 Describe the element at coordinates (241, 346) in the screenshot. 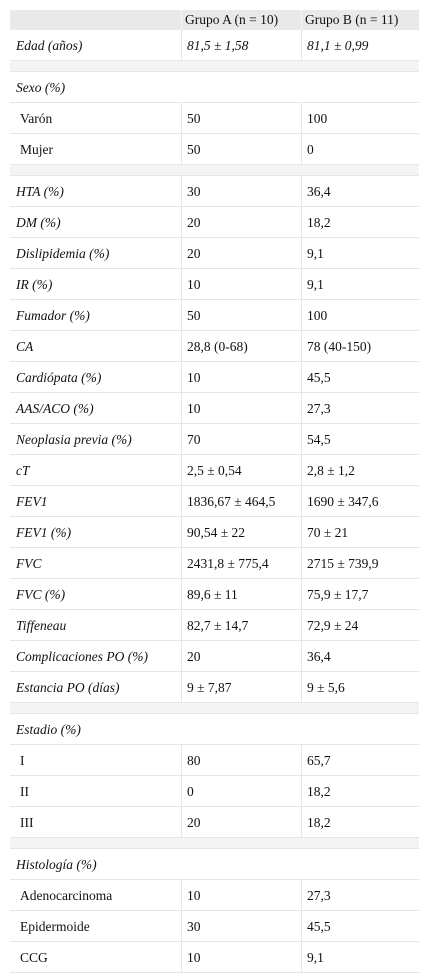

I see `grupo-a-value: 28,8 (0-68)` at that location.